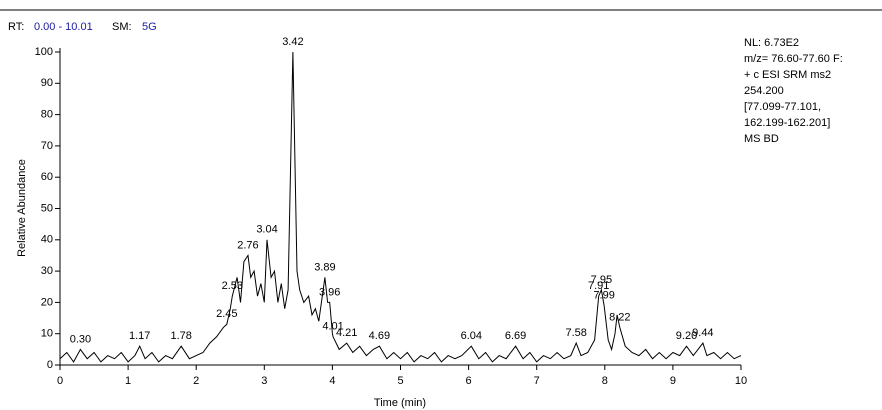 The image size is (882, 410). Describe the element at coordinates (793, 59) in the screenshot. I see `info-line: m/z= 76.60-77.60 F:` at that location.